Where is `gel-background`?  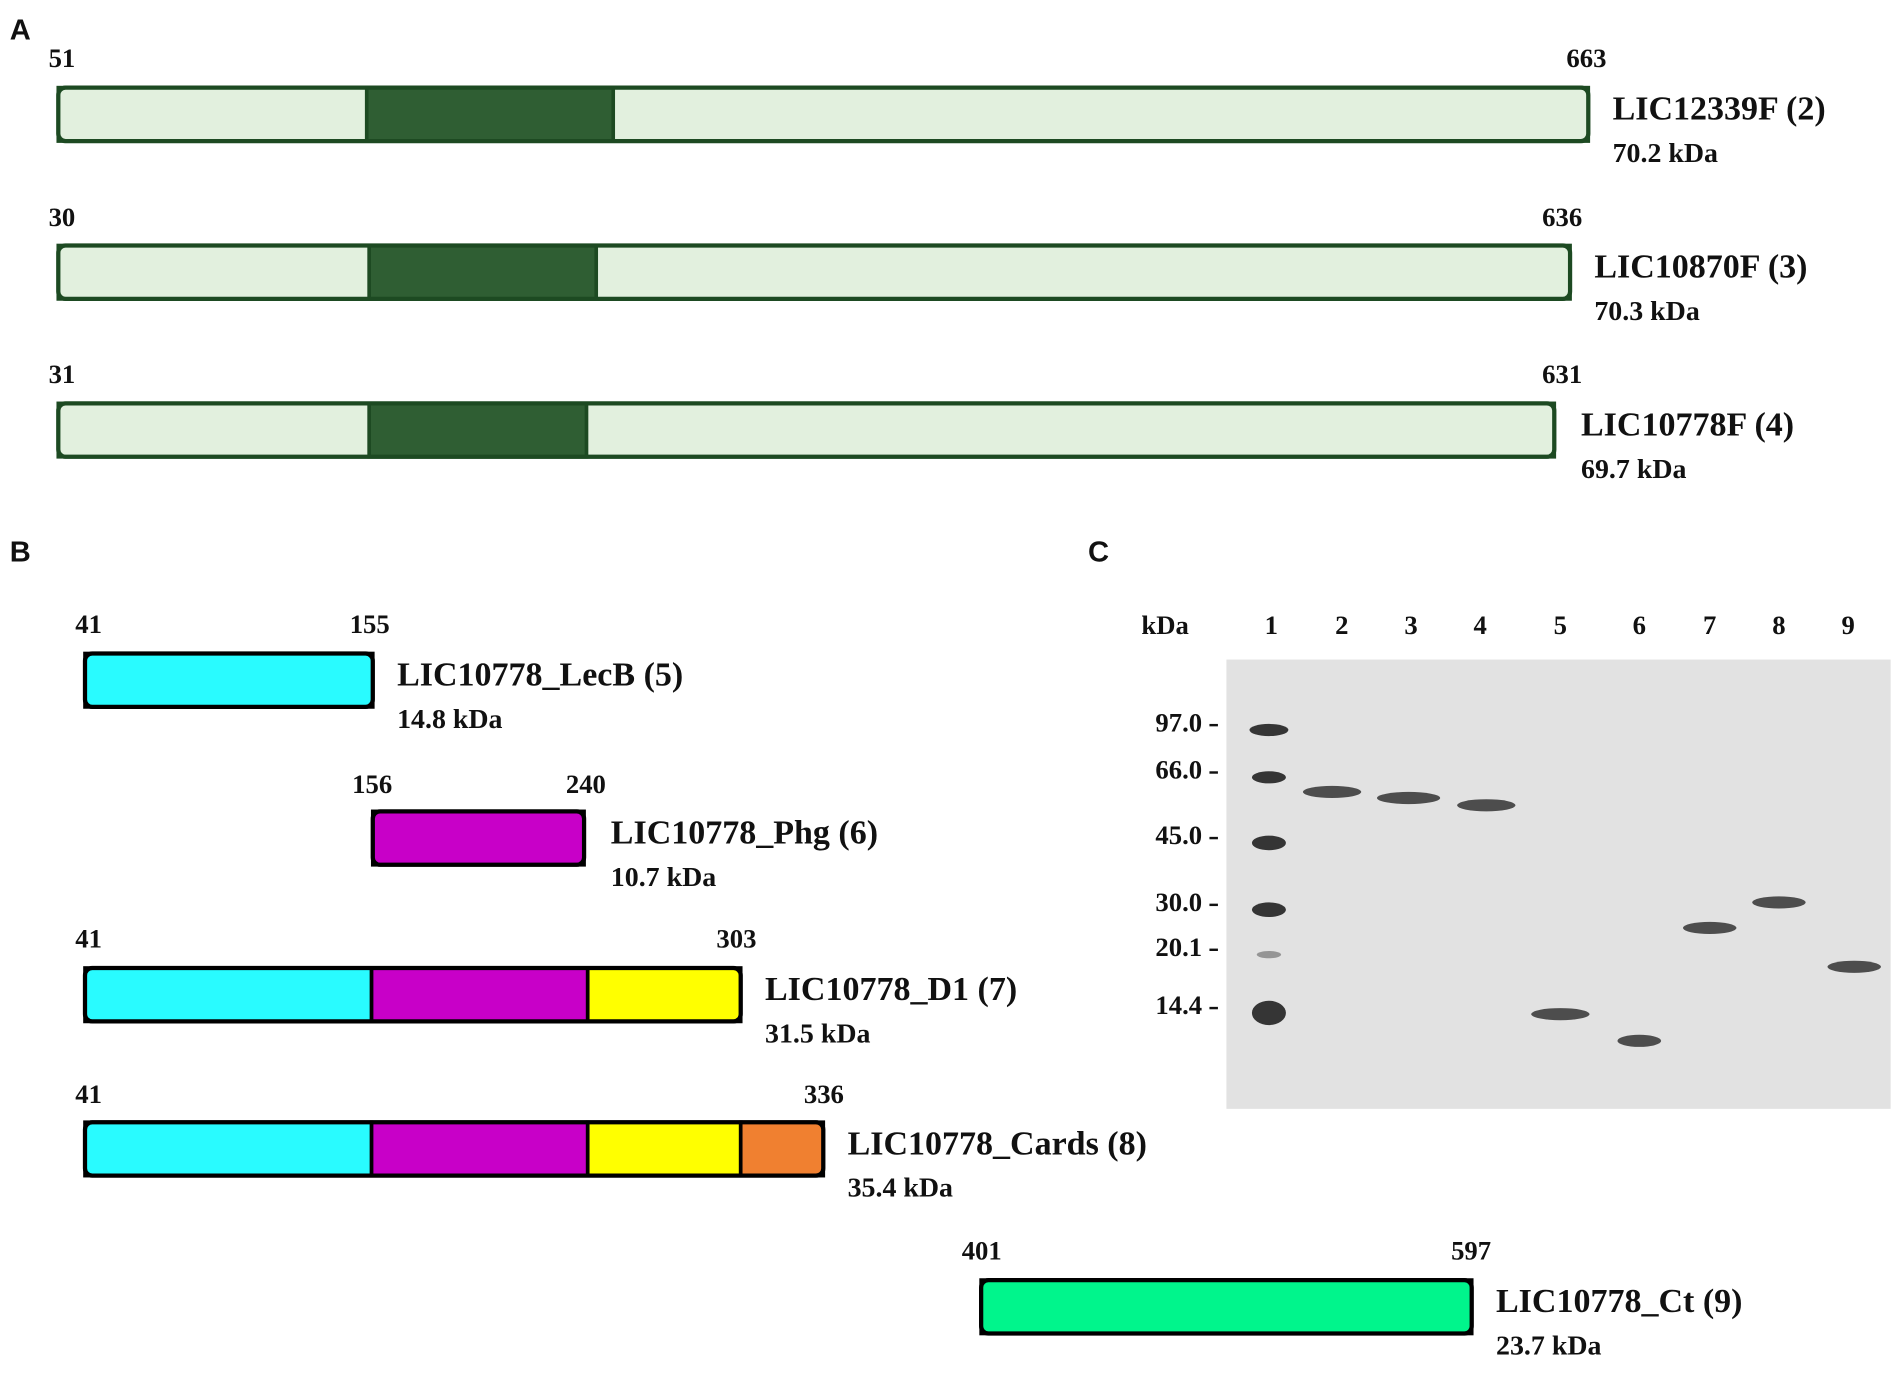
gel-background is located at coordinates (1558, 884).